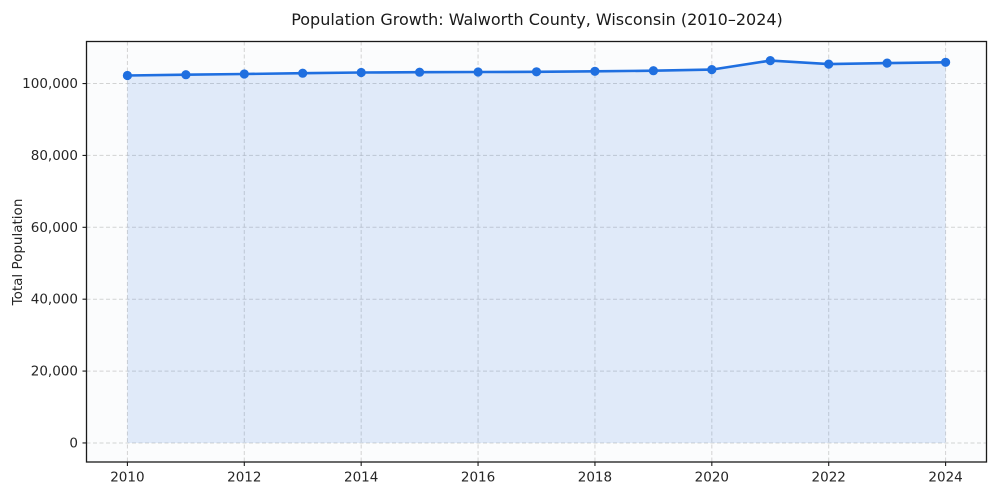 The width and height of the screenshot is (1000, 500). Describe the element at coordinates (54, 300) in the screenshot. I see `y-tick-label: 40,000` at that location.